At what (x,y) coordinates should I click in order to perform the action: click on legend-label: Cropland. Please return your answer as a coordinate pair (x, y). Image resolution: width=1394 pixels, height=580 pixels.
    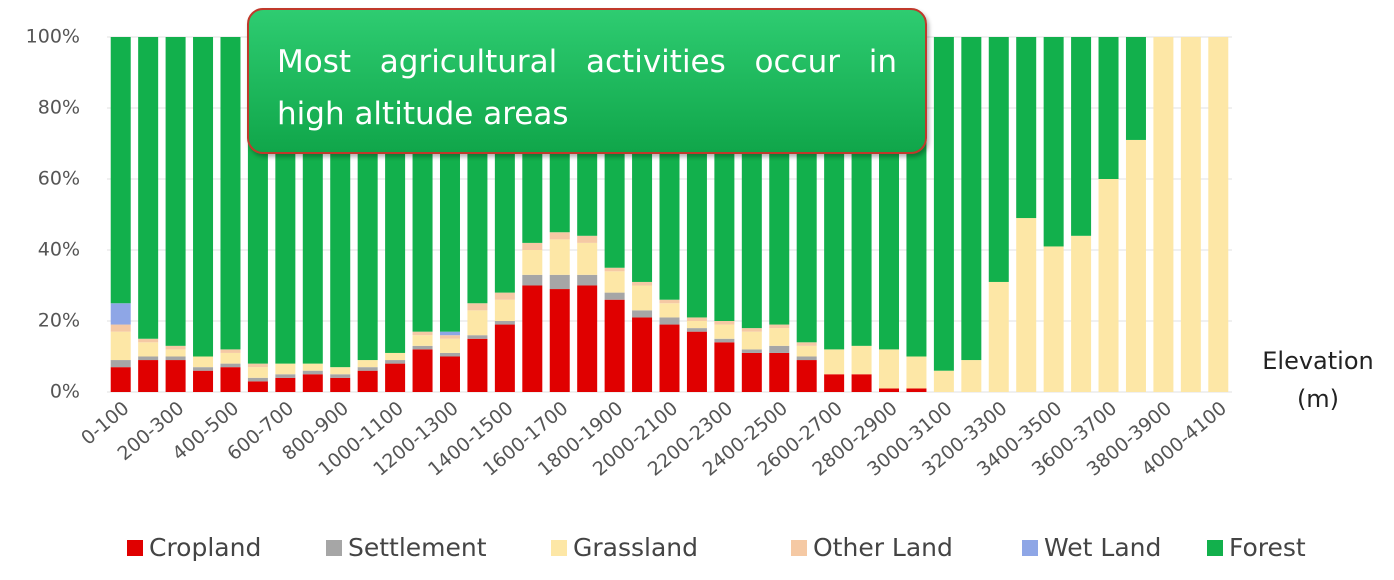
    Looking at the image, I should click on (205, 547).